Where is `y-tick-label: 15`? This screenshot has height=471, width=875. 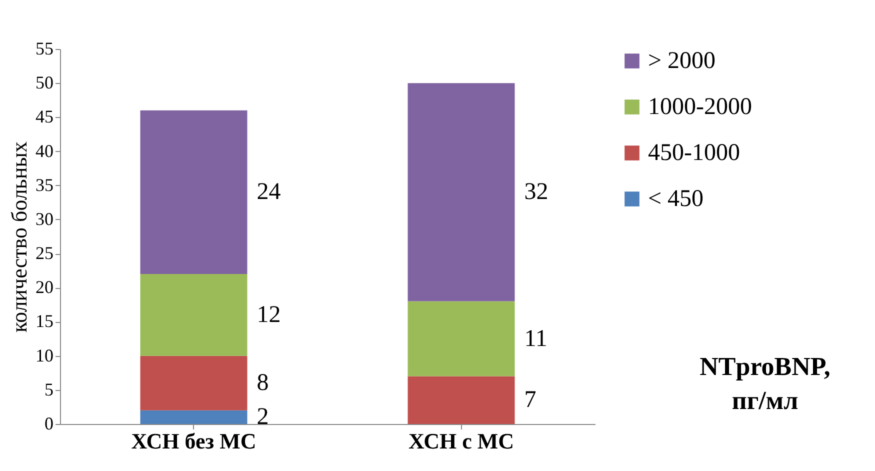 y-tick-label: 15 is located at coordinates (45, 321).